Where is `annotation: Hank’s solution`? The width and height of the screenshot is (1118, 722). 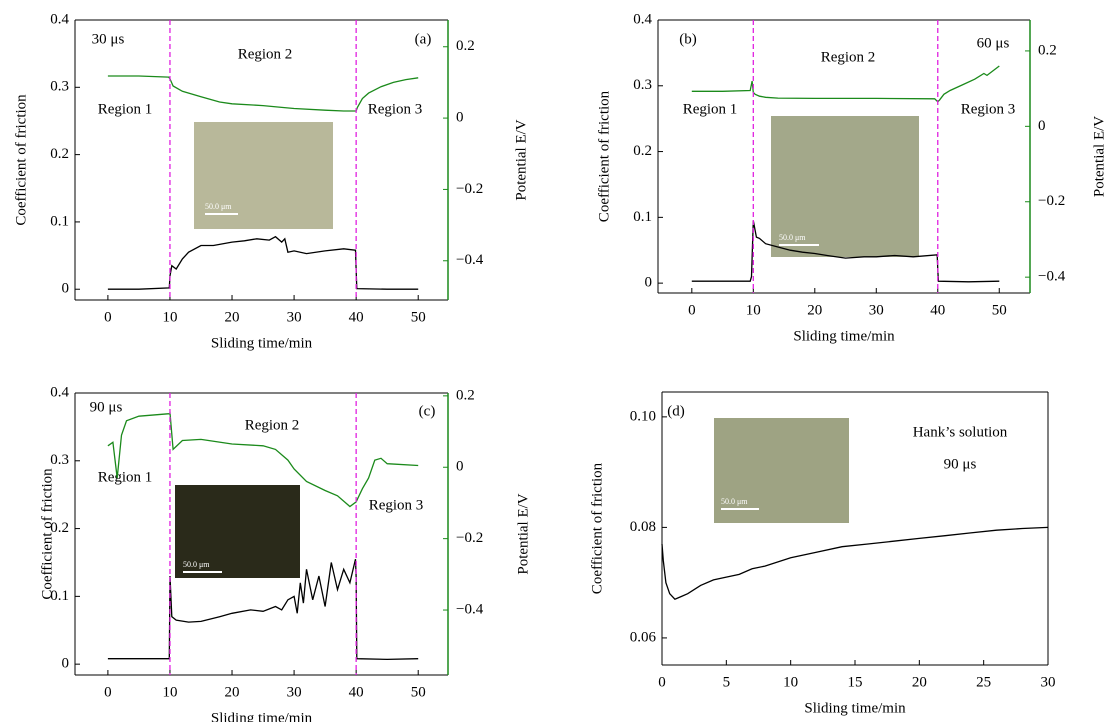 annotation: Hank’s solution is located at coordinates (960, 432).